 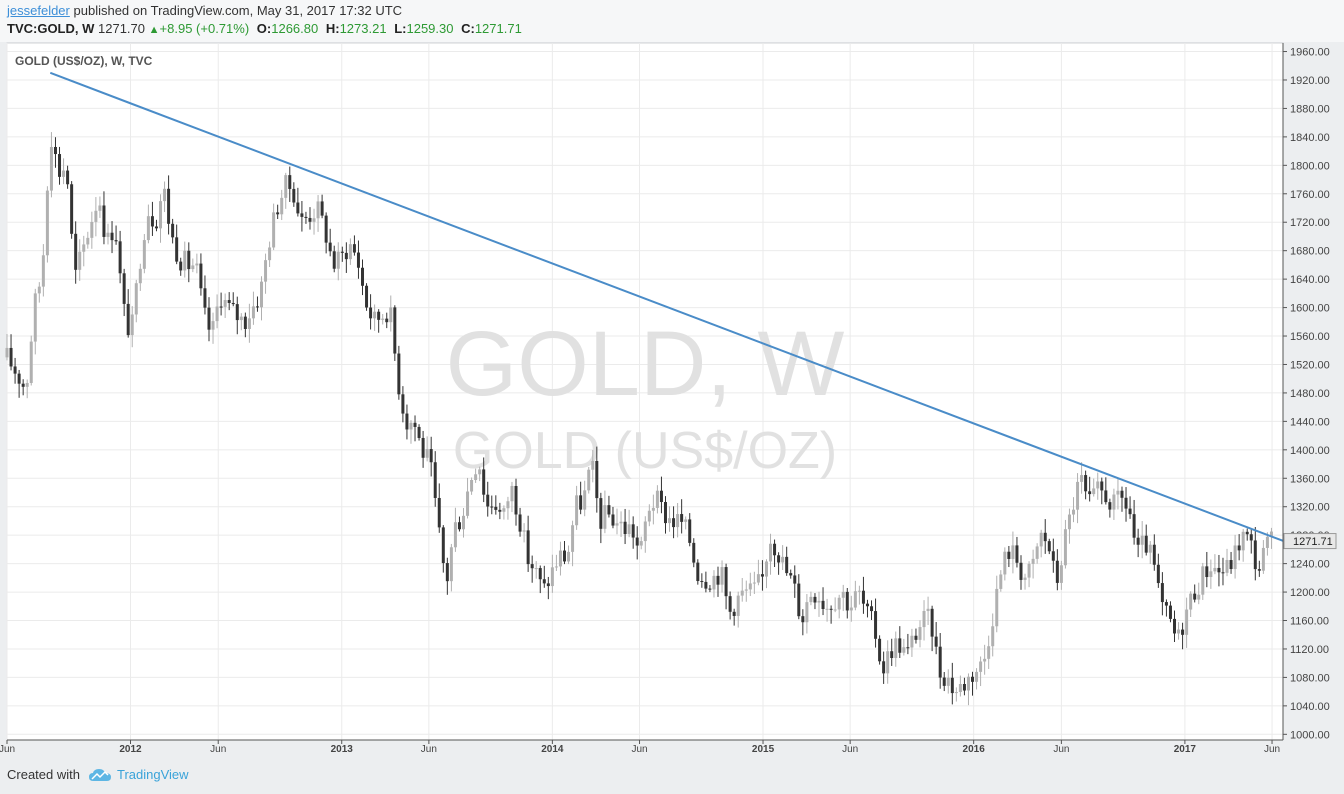 What do you see at coordinates (645, 364) in the screenshot?
I see `watermark-symbol: GOLD, W` at bounding box center [645, 364].